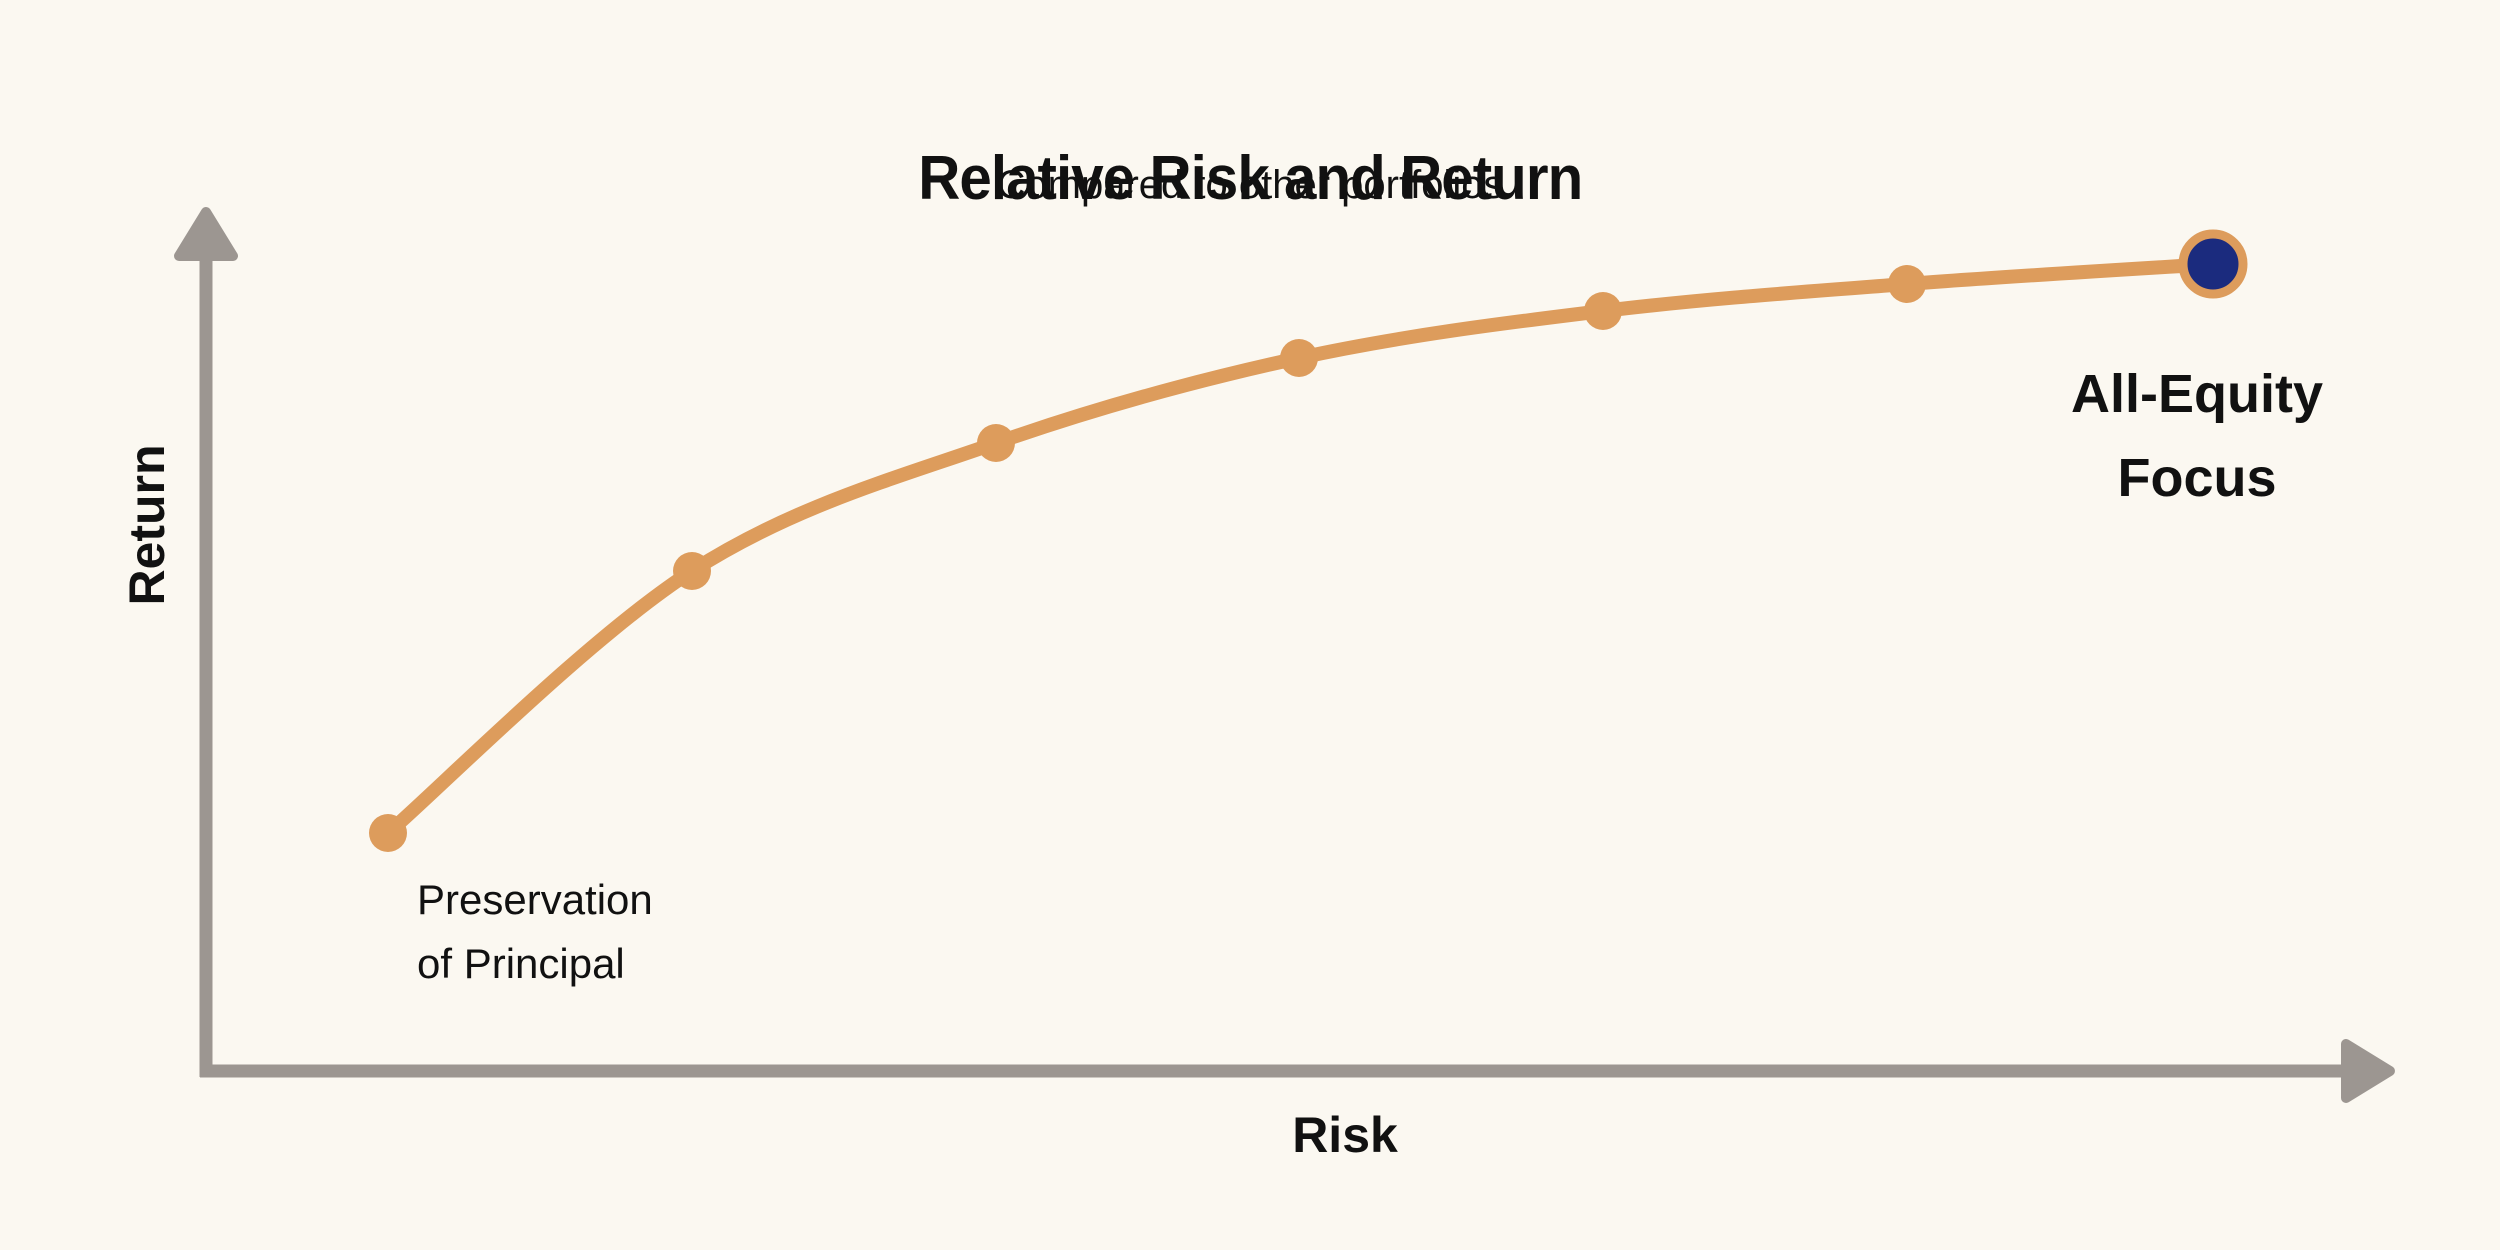 The height and width of the screenshot is (1250, 2500). Describe the element at coordinates (206, 234) in the screenshot. I see `y-axis-arrow-icon` at that location.